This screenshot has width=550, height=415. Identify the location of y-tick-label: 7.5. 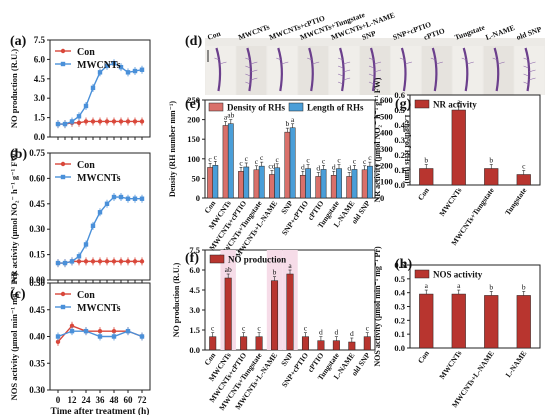
(194, 250).